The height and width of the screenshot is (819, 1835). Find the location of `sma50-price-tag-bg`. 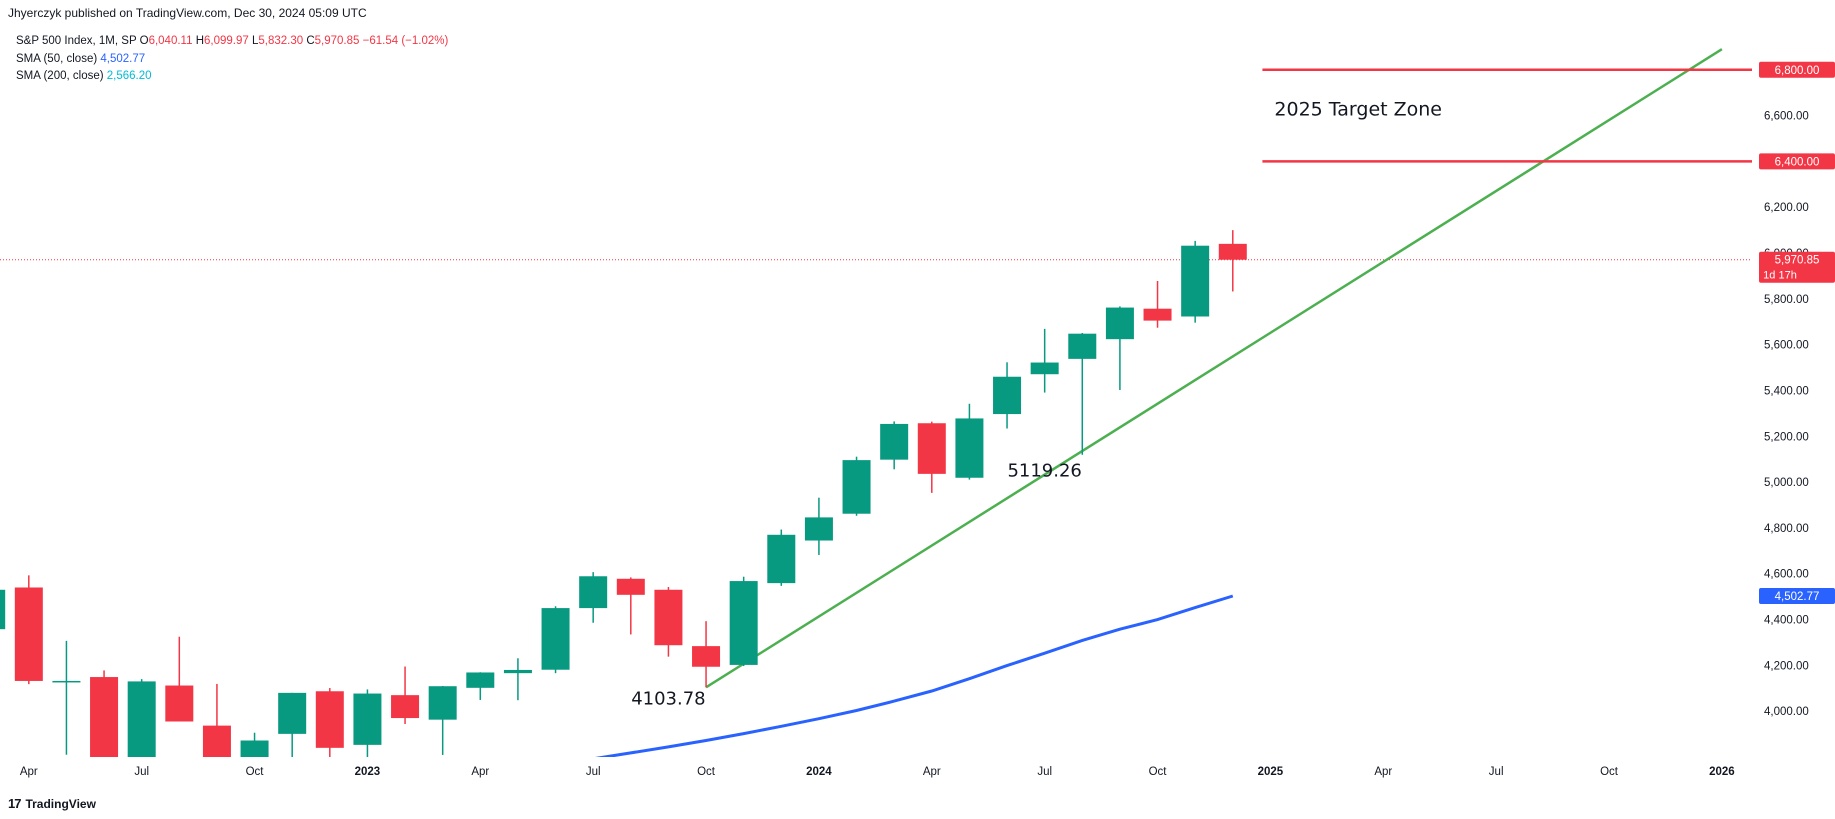

sma50-price-tag-bg is located at coordinates (1797, 596).